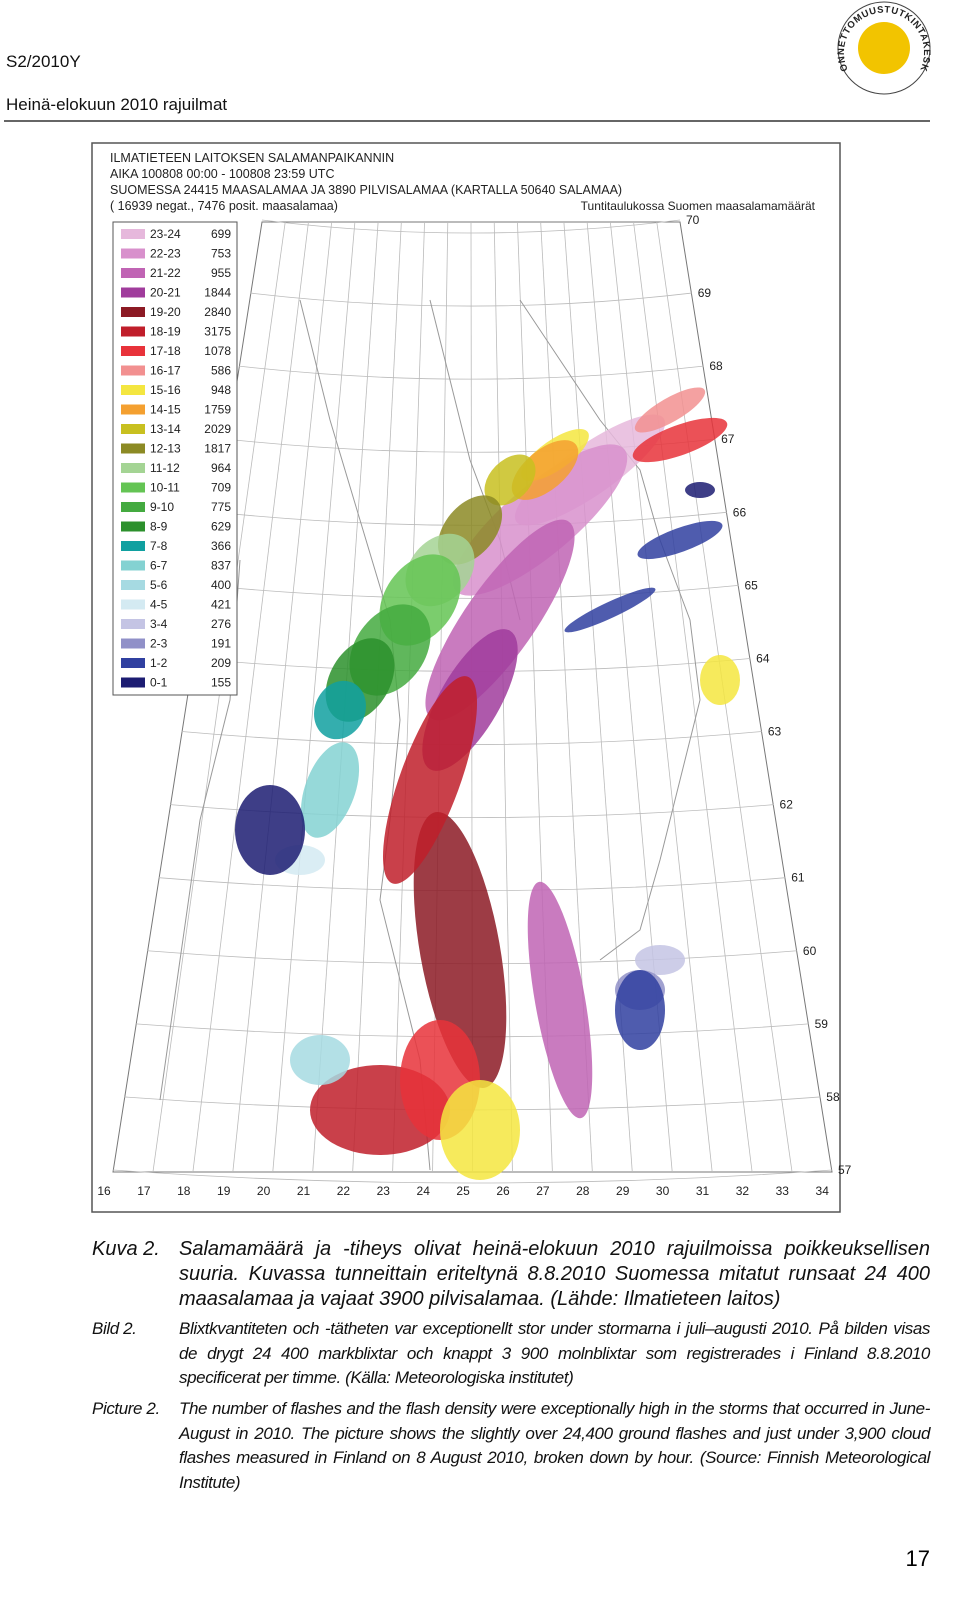  What do you see at coordinates (252, 158) in the screenshot?
I see `figure-title-line: ILMATIETEEN LAITOKSEN SALAMANPAIKANNIN` at bounding box center [252, 158].